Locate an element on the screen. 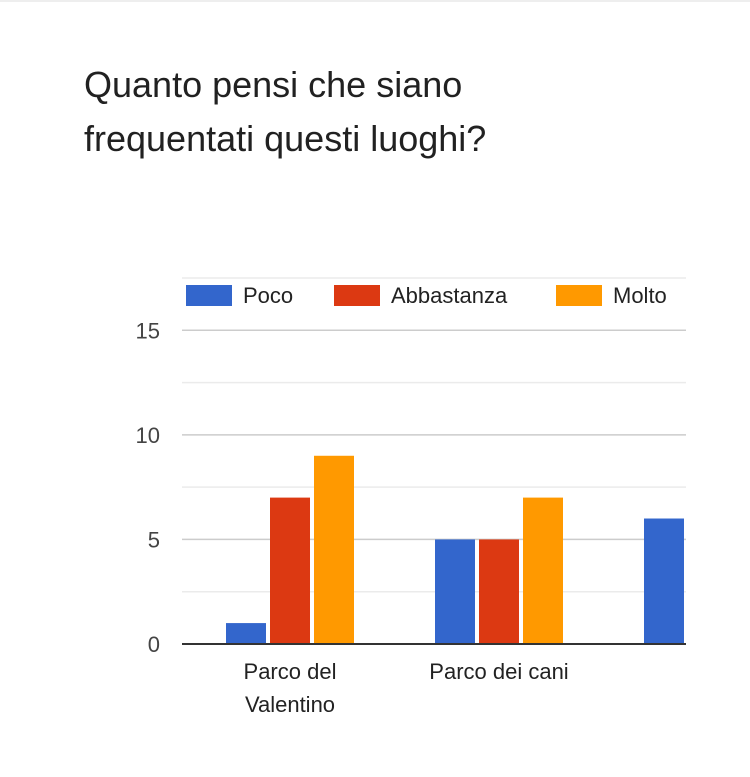  legend-label: Poco is located at coordinates (268, 295).